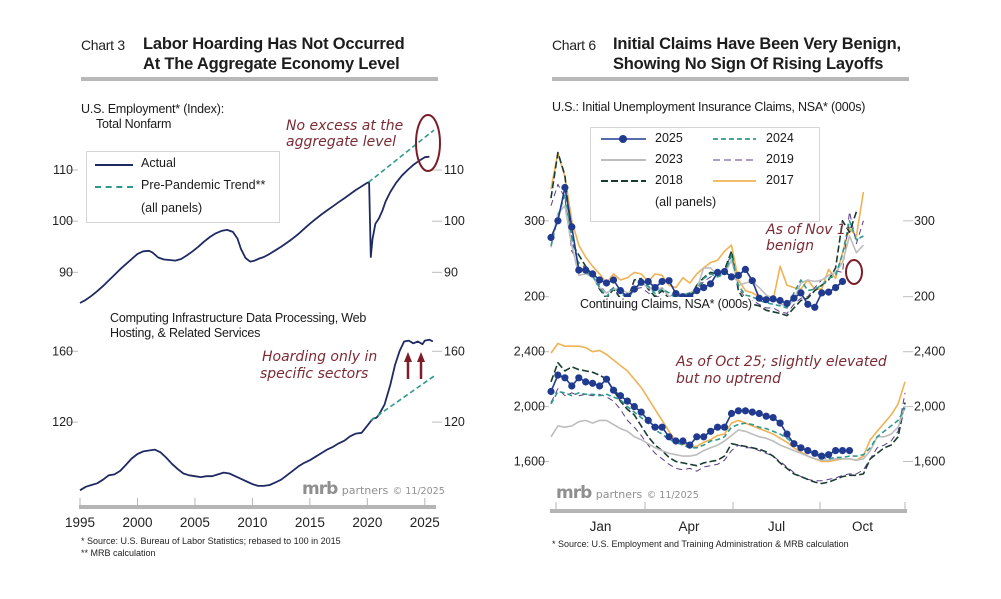 The image size is (1001, 599). What do you see at coordinates (373, 489) in the screenshot?
I see `chart3-watermark: mrb partners © 11/2025` at bounding box center [373, 489].